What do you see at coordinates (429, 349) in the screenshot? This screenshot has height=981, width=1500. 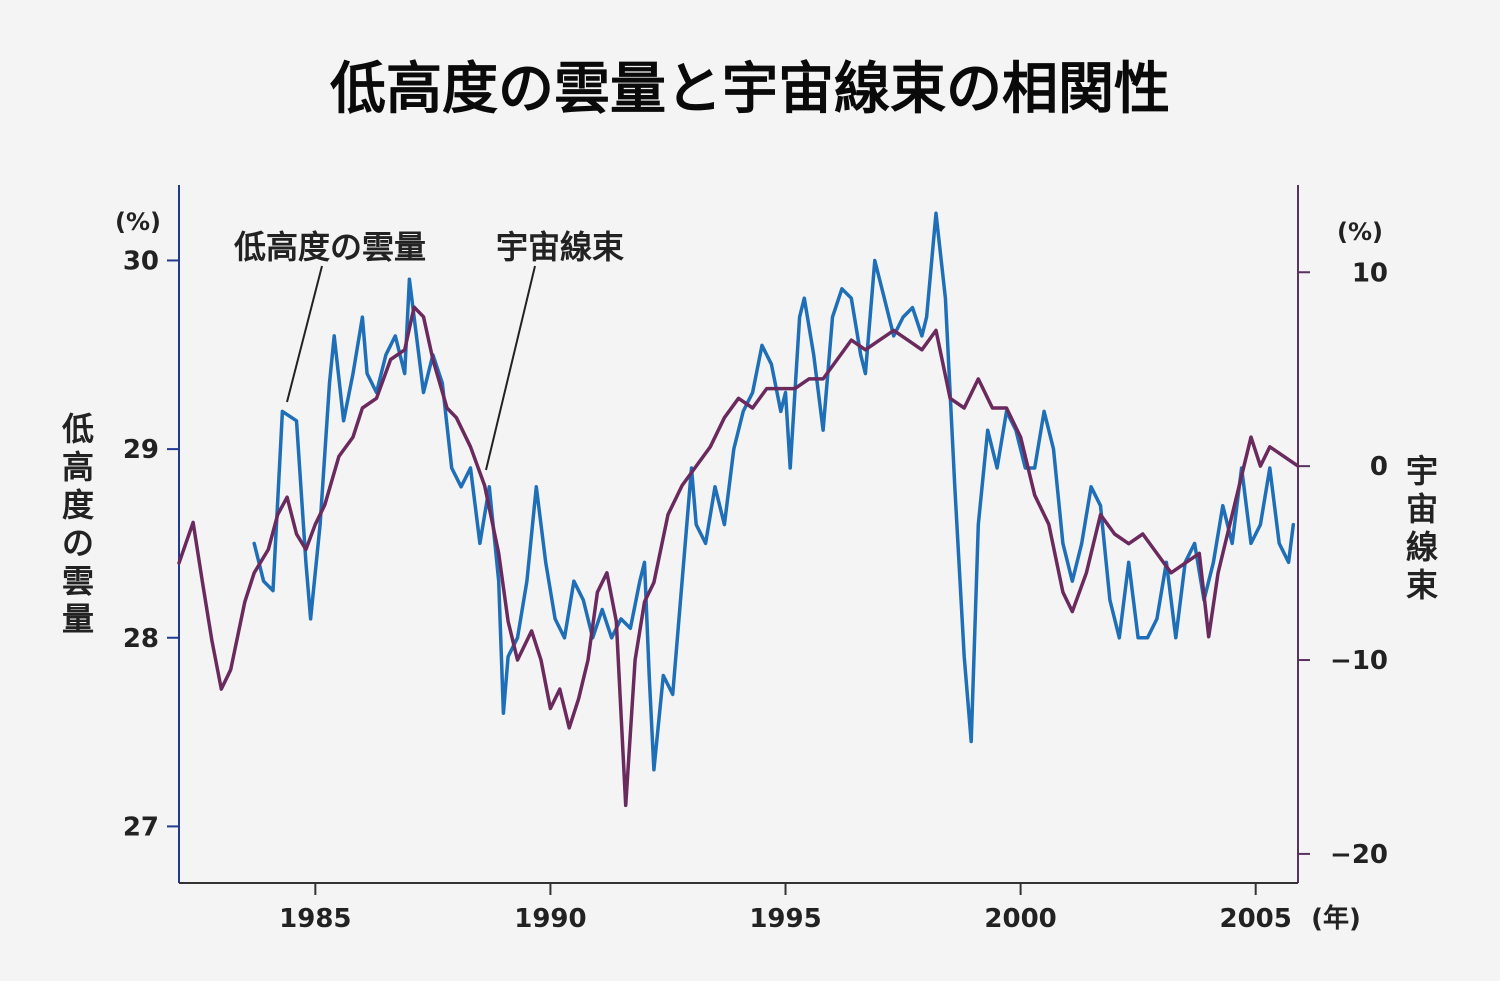 I see `annotations: 低高度の雲量 宇宙線束` at bounding box center [429, 349].